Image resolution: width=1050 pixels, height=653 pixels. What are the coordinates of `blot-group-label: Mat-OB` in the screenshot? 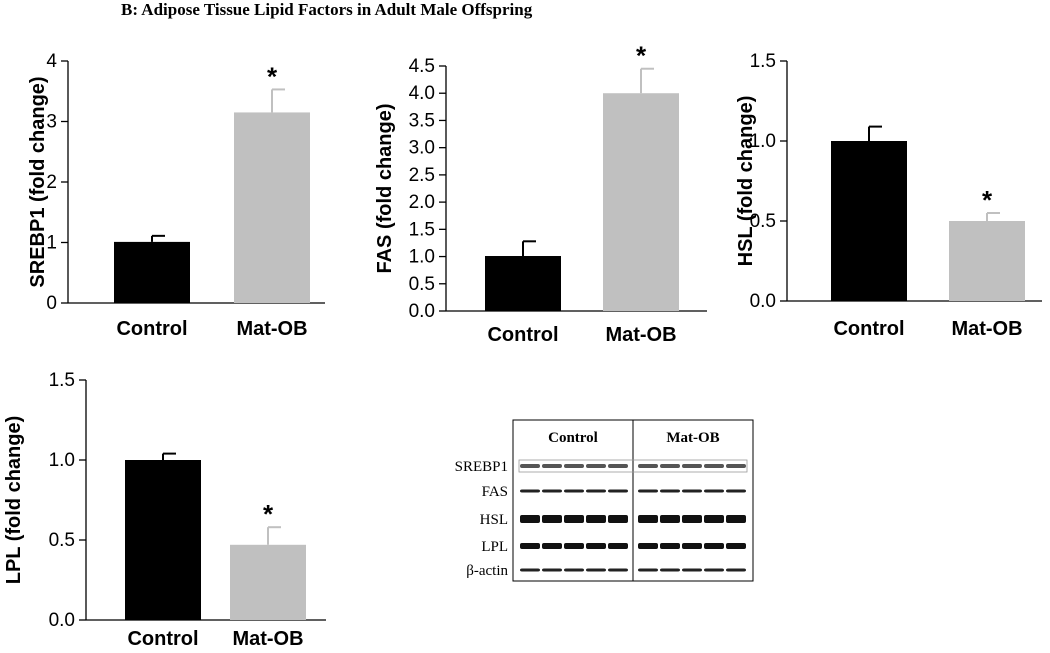 It's located at (692, 438).